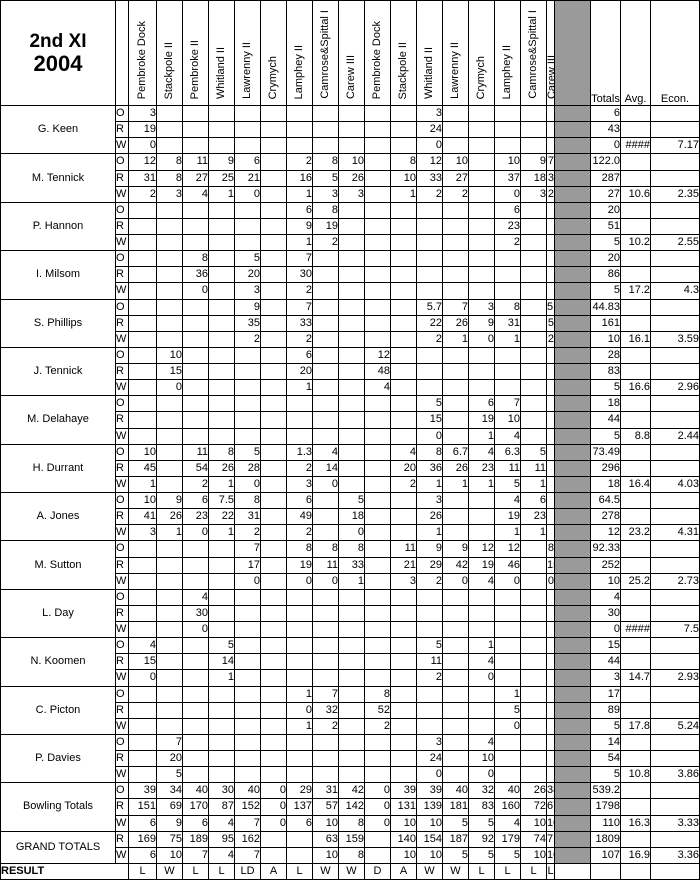 The height and width of the screenshot is (880, 700). I want to click on stat-cell: 16, so click(299, 178).